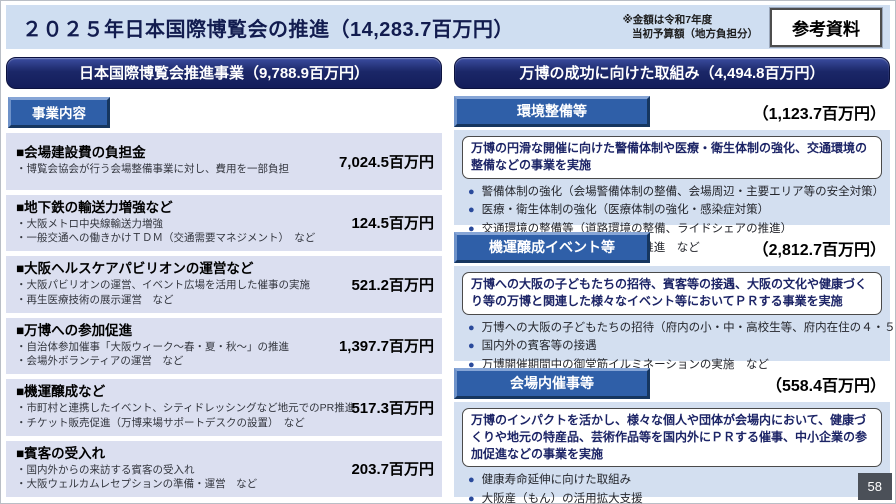 The image size is (896, 504). Describe the element at coordinates (556, 480) in the screenshot. I see `bullet-text: 健康寿命延伸に向けた取組み` at that location.